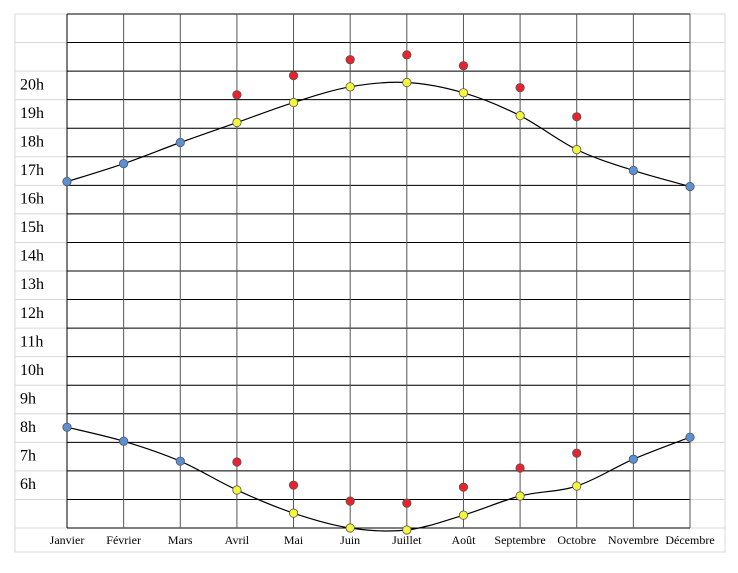 The width and height of the screenshot is (738, 573). I want to click on x-tick-label: Décembre, so click(689, 540).